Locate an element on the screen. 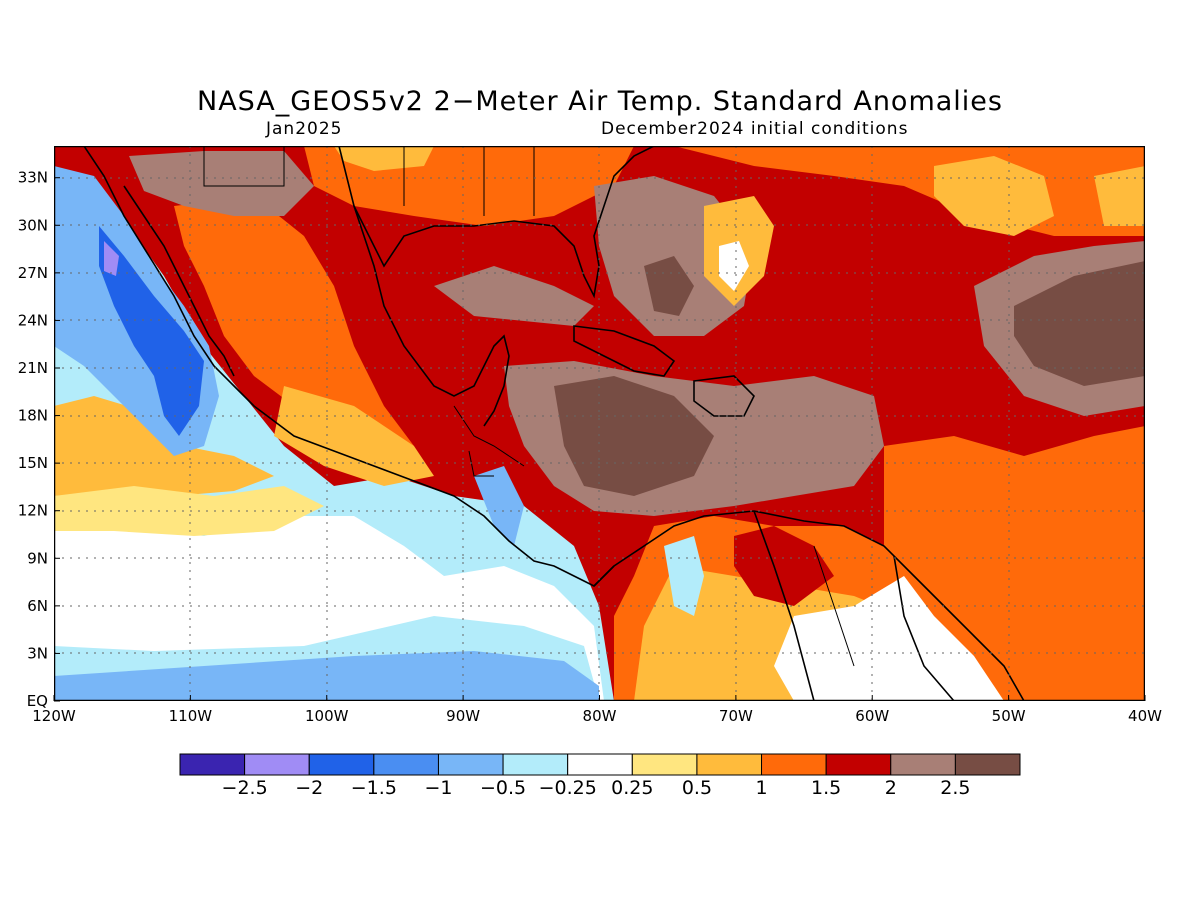 The height and width of the screenshot is (900, 1200). lat-tick-label: 12N is located at coordinates (33, 511).